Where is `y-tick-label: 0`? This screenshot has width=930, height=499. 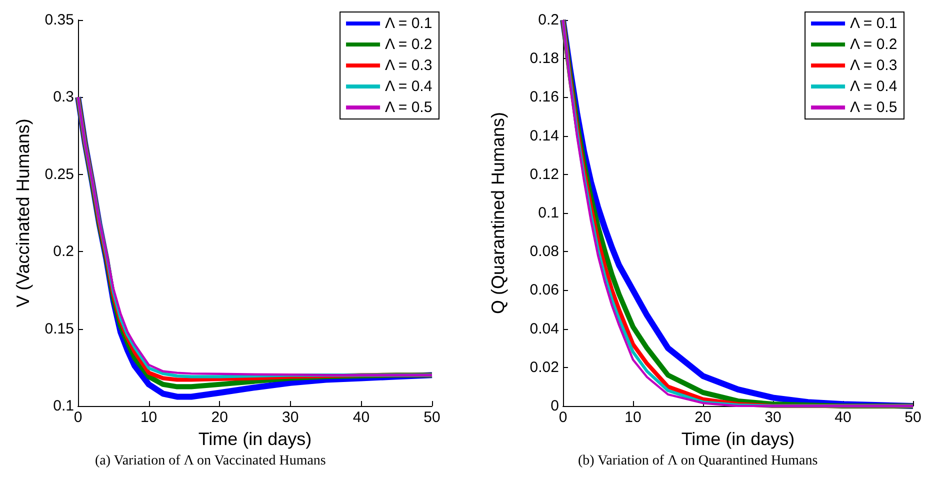
y-tick-label: 0 is located at coordinates (554, 406).